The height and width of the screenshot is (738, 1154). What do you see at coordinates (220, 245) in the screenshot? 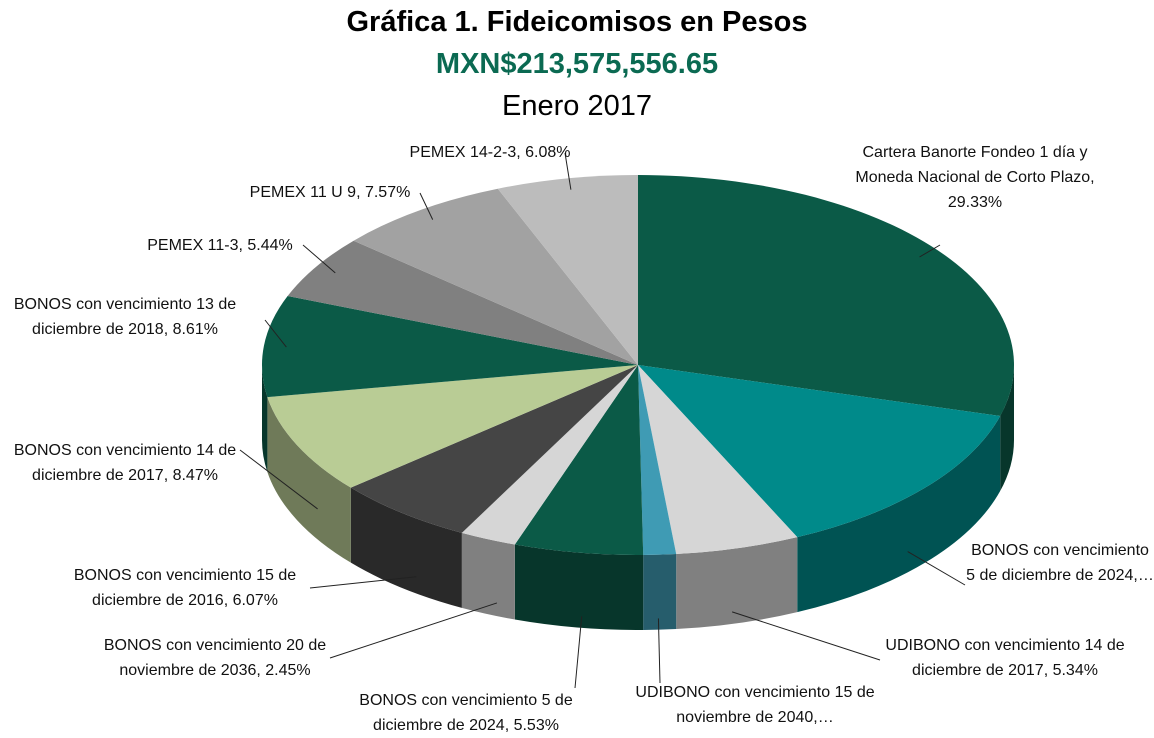
I see `slice-label: PEMEX 11-3, 5.44%` at bounding box center [220, 245].